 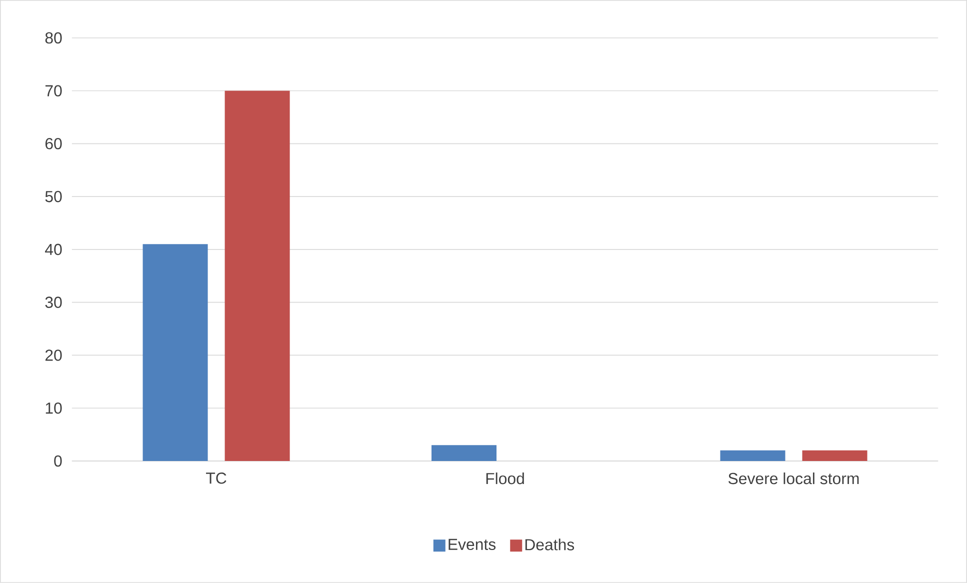 What do you see at coordinates (53, 355) in the screenshot?
I see `y-tick-label: 20` at bounding box center [53, 355].